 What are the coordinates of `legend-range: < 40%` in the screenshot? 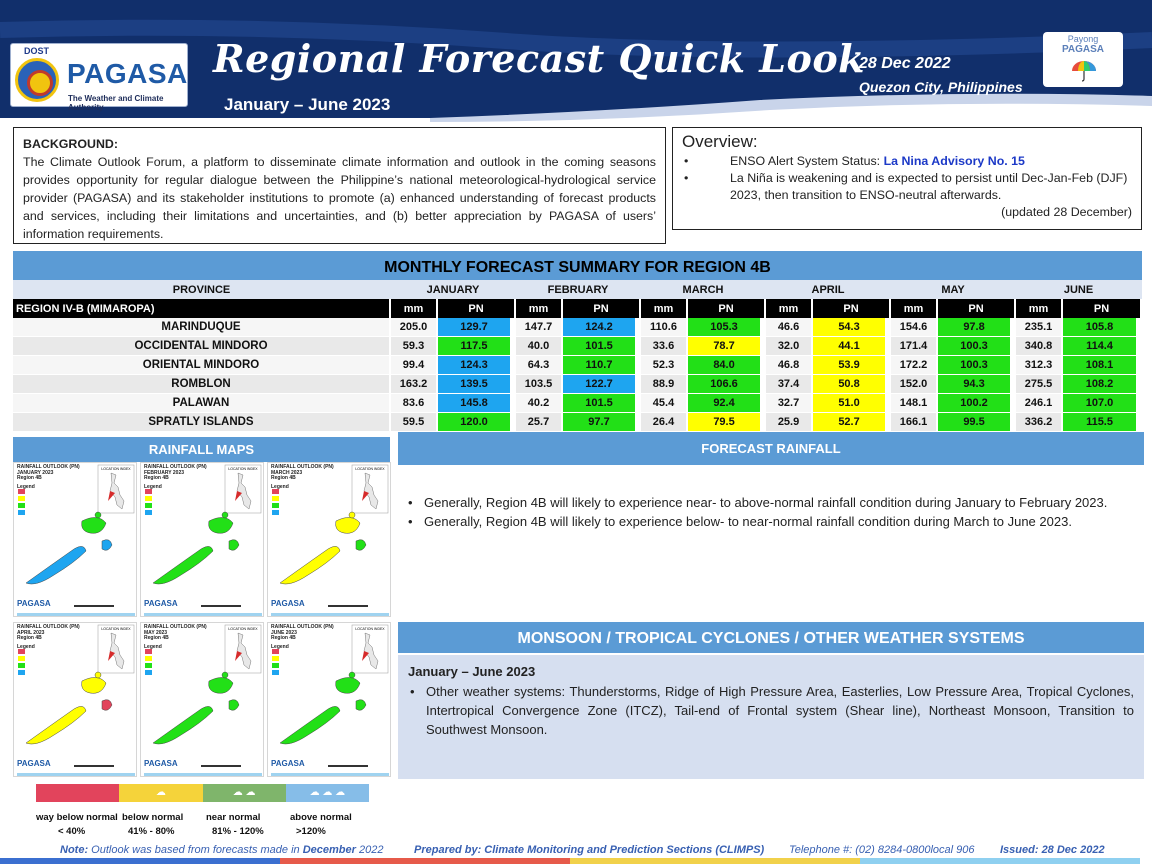 It's located at (72, 831).